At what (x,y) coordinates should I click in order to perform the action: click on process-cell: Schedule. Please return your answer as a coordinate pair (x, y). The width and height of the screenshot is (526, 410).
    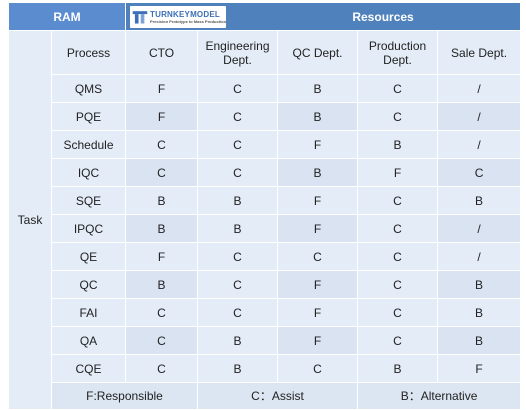
    Looking at the image, I should click on (88, 144).